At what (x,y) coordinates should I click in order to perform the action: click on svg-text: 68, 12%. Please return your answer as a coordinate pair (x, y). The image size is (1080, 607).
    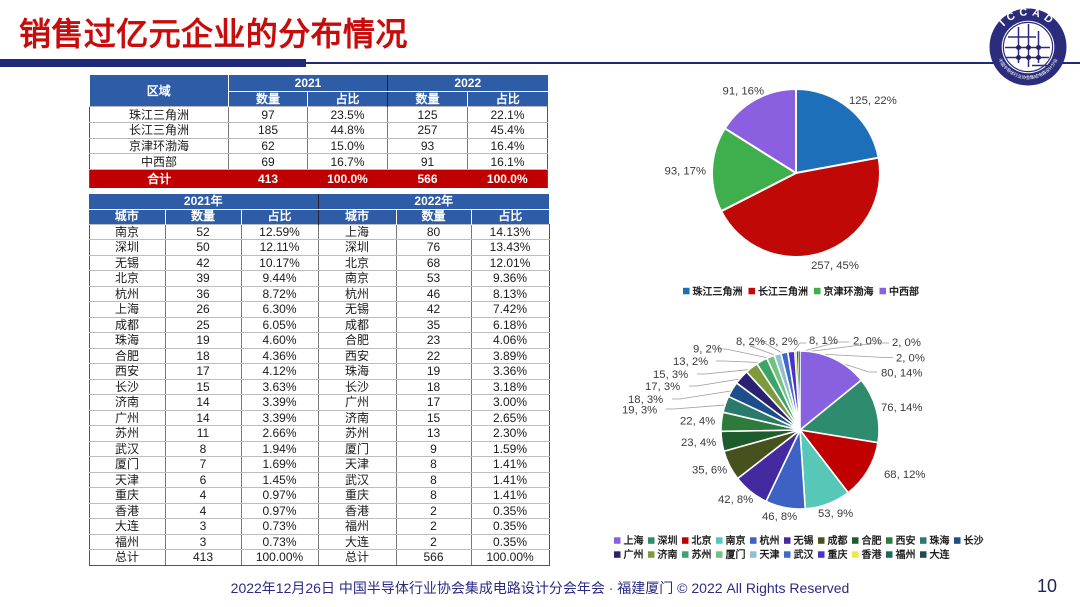
    Looking at the image, I should click on (904, 475).